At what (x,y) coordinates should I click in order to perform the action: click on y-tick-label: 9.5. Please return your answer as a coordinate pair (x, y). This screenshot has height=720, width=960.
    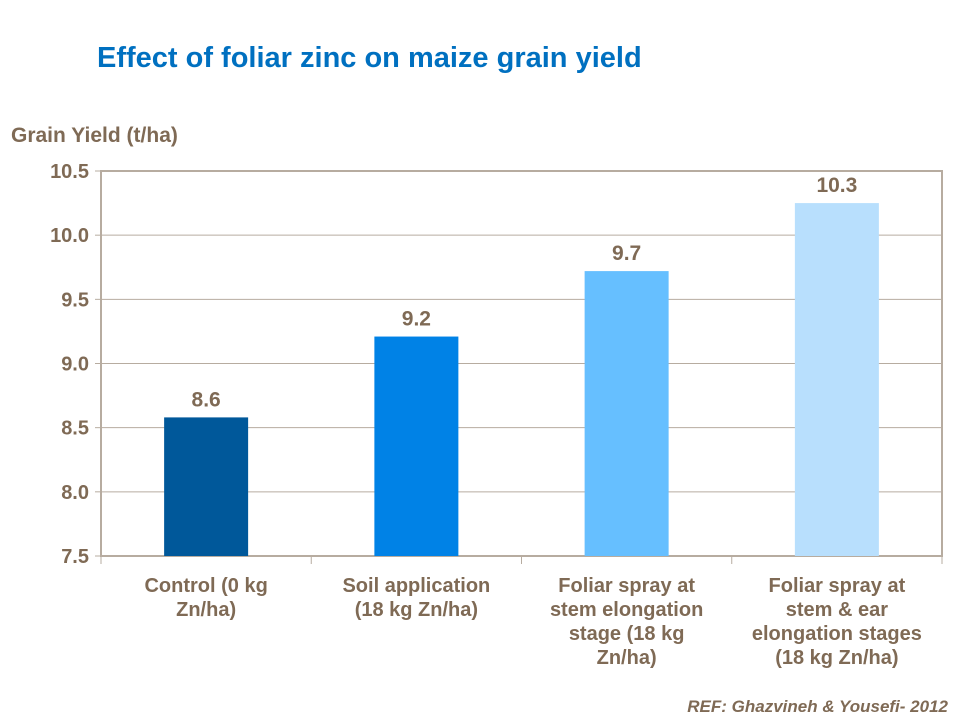
    Looking at the image, I should click on (75, 300).